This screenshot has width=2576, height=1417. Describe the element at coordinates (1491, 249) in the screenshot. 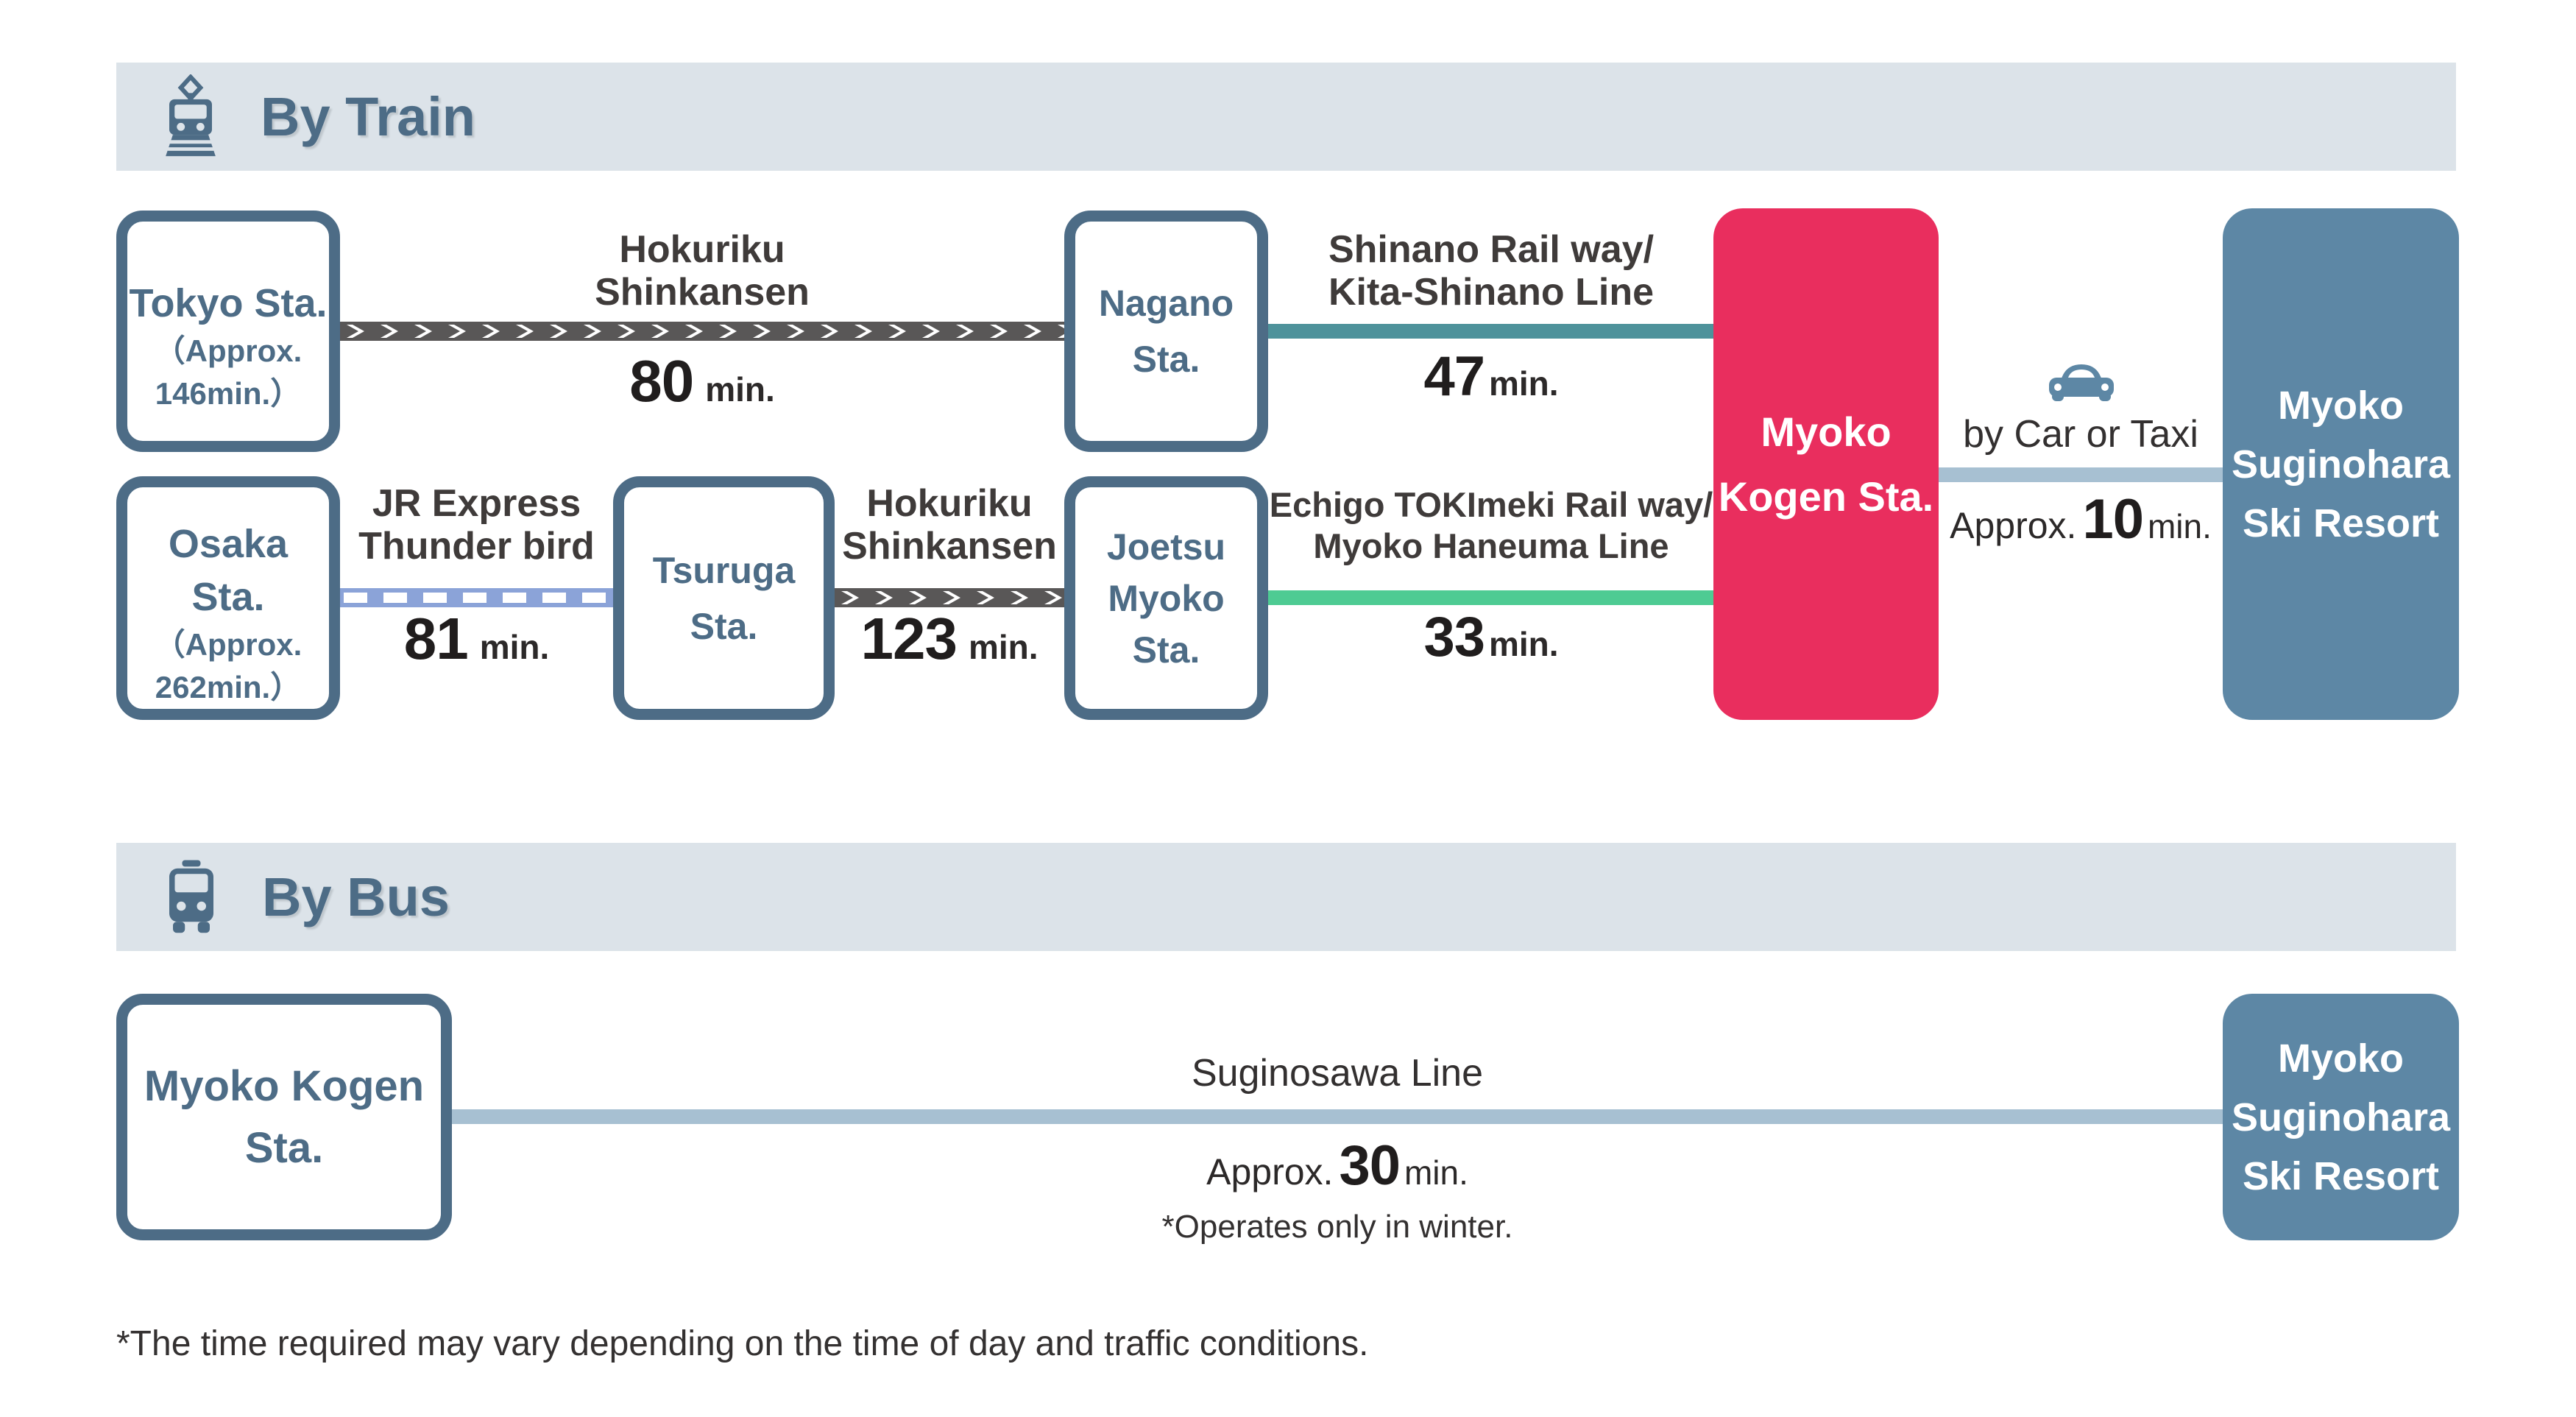

I see `route-name-shinano-l1: Shinano Rail way/` at that location.